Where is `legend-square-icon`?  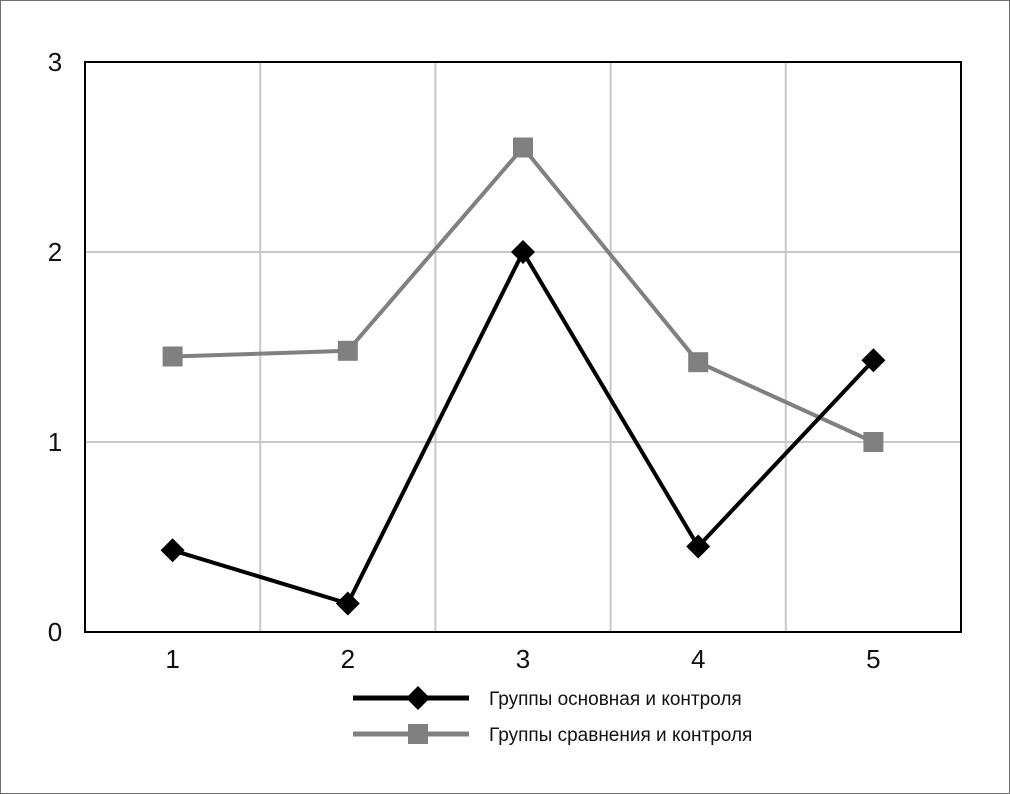 legend-square-icon is located at coordinates (418, 734).